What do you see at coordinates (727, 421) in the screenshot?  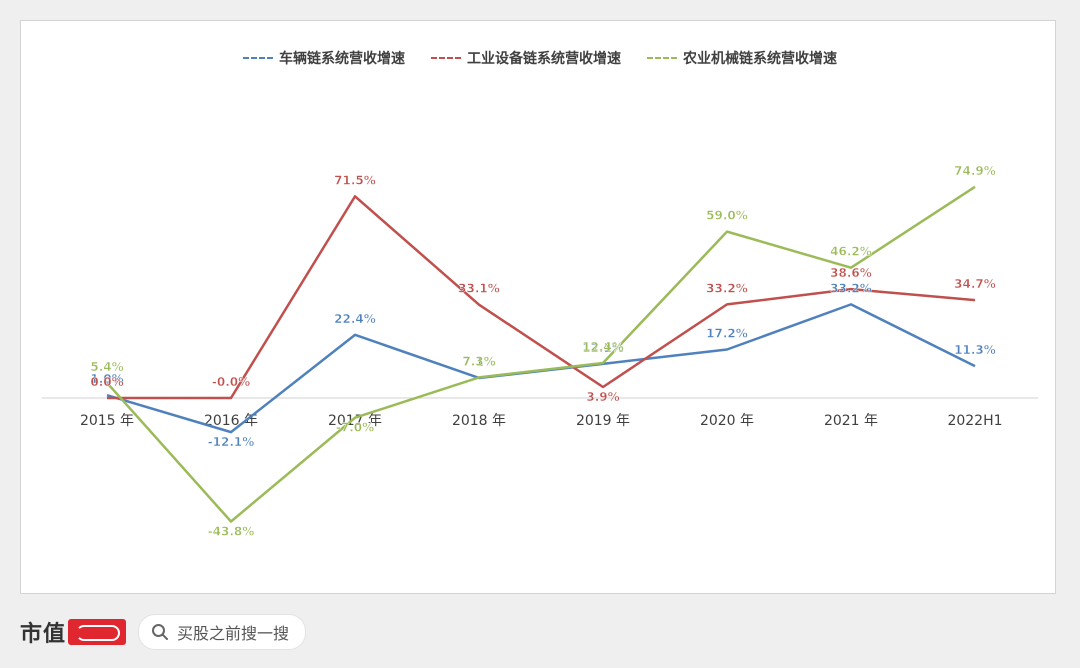 I see `x-tick-label: 2020 年` at bounding box center [727, 421].